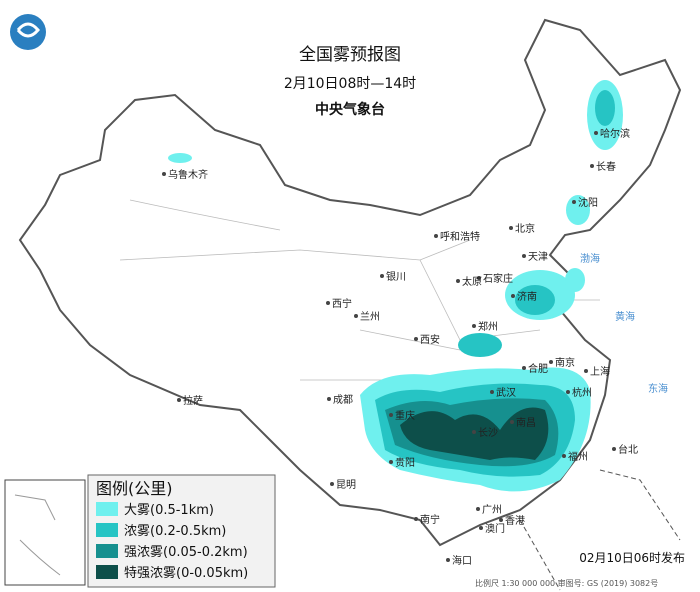 This screenshot has height=592, width=700. I want to click on inset-map, so click(37, 535).